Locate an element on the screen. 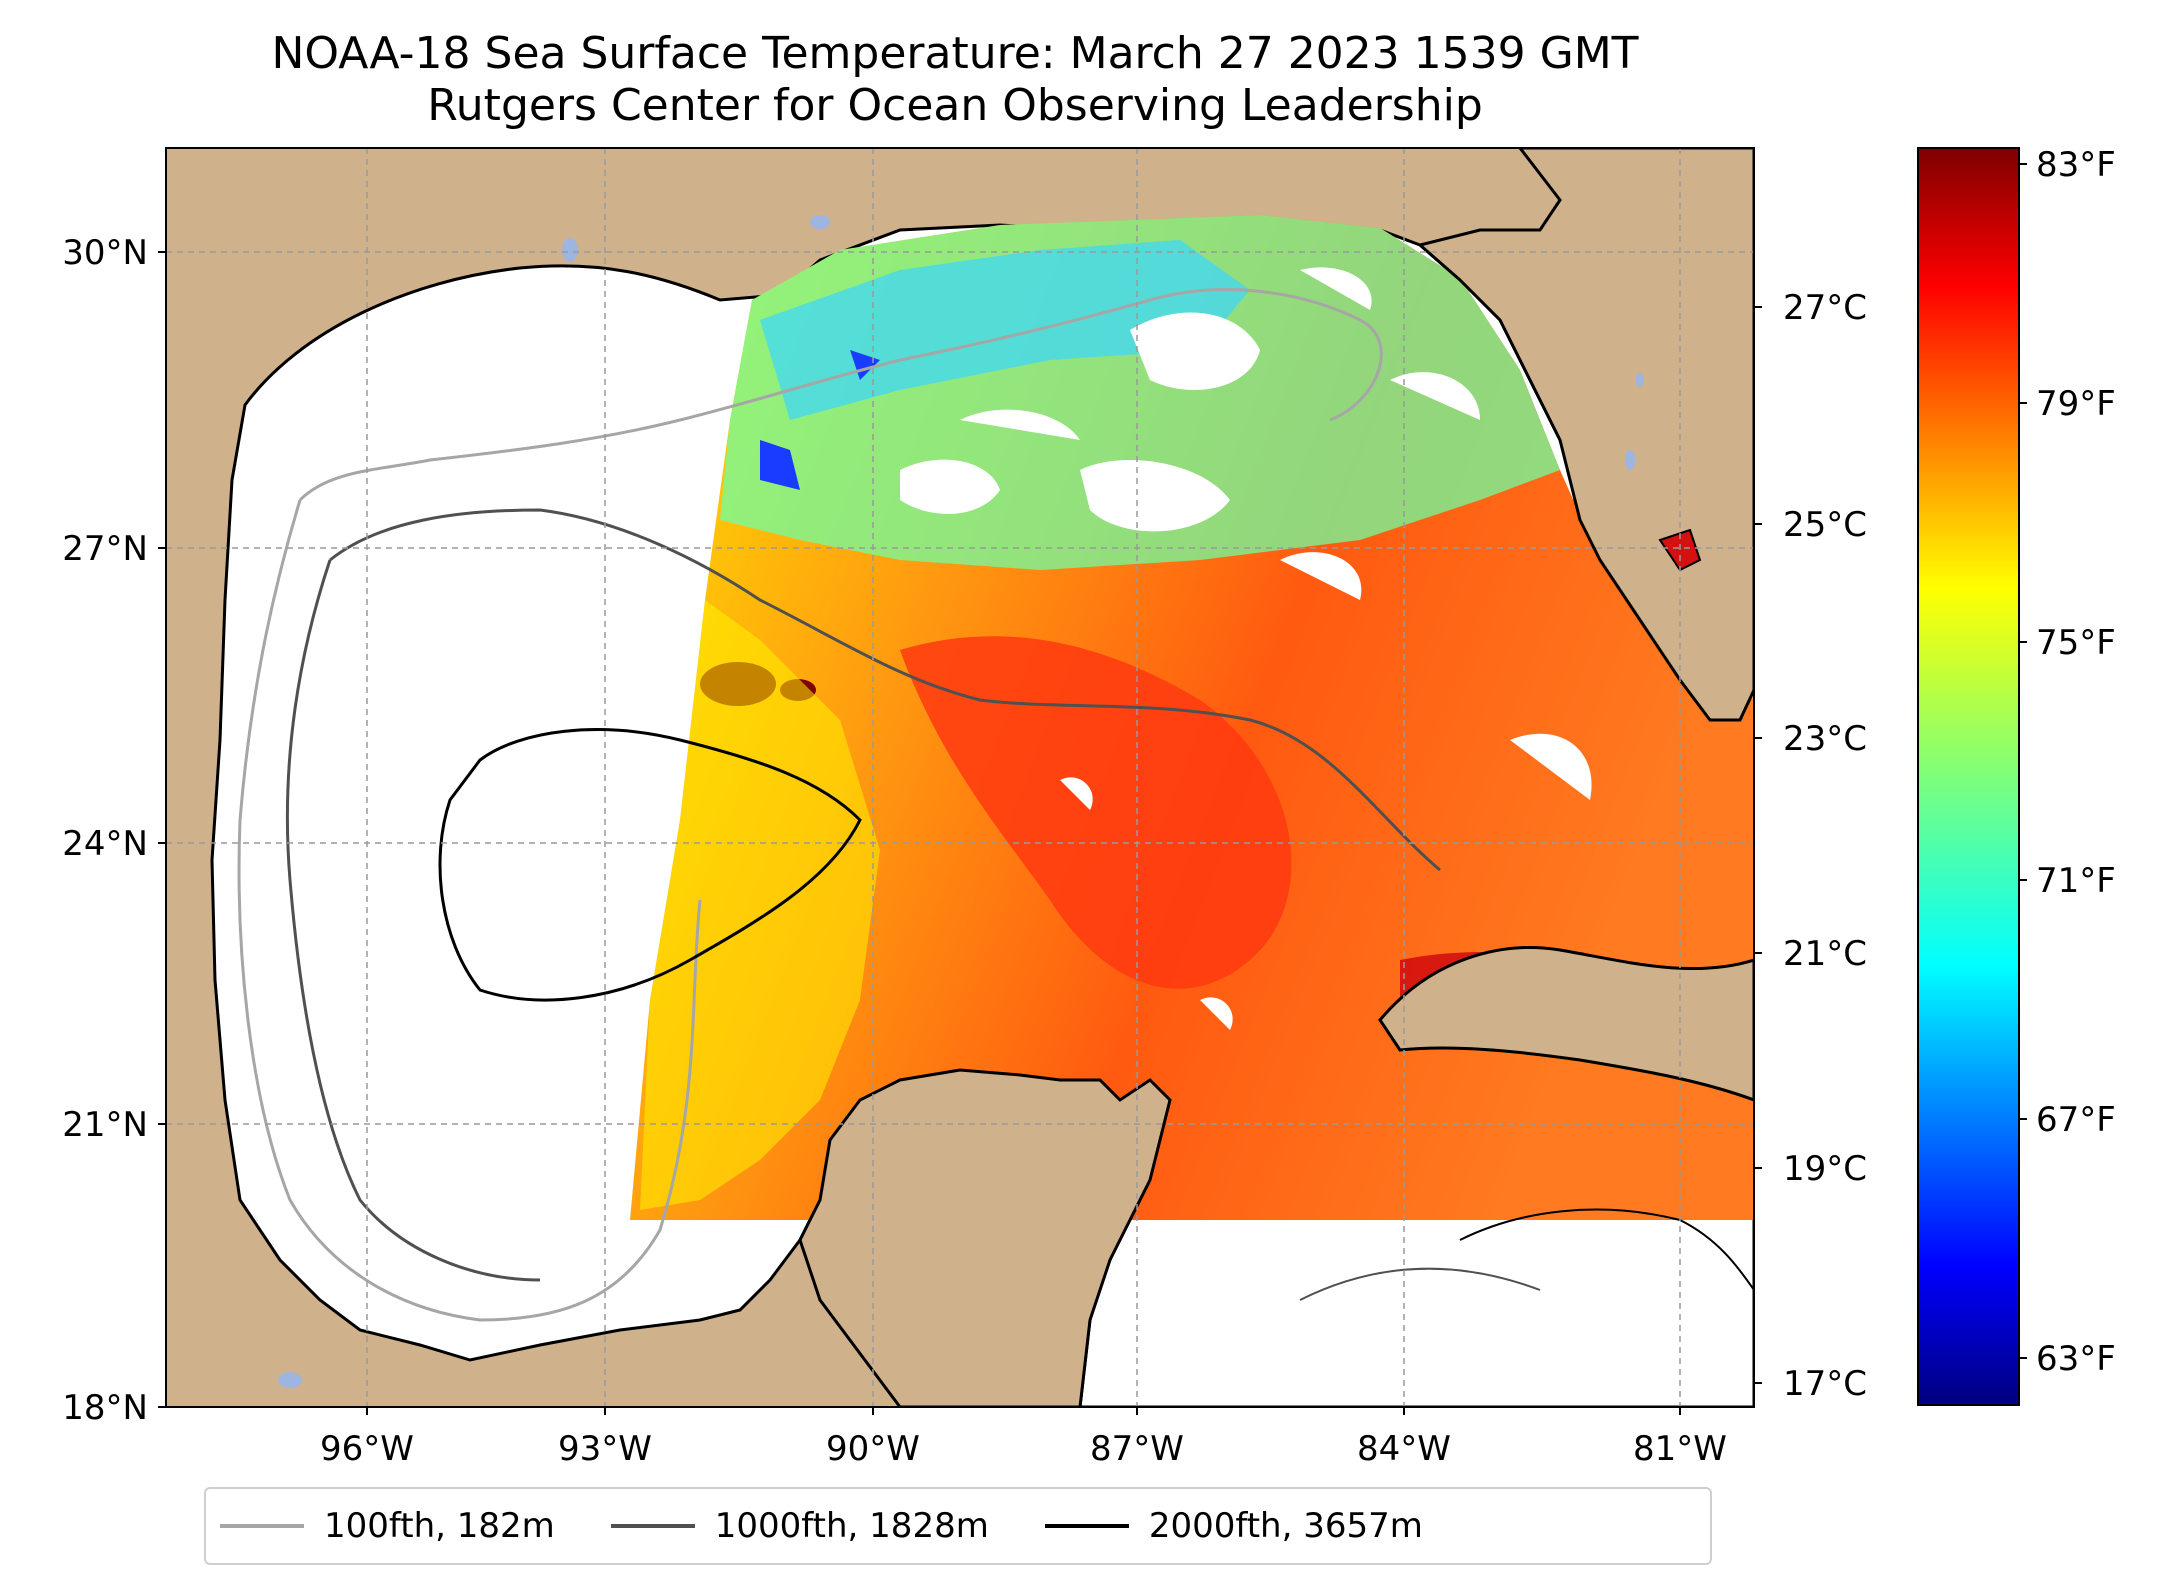 This screenshot has height=1582, width=2160. lon-label: 90°W is located at coordinates (873, 1449).